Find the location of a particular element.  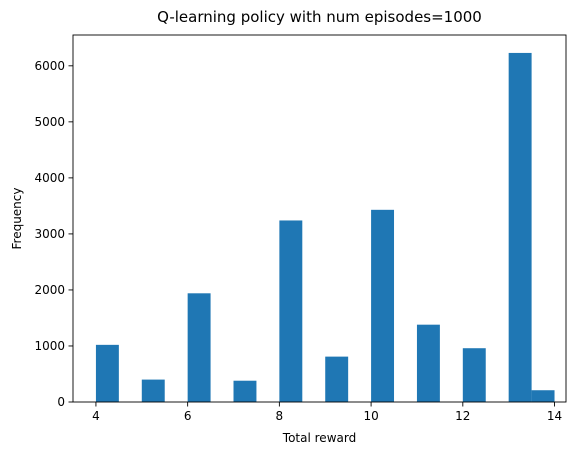

x-axis-label: Total reward is located at coordinates (319, 438).